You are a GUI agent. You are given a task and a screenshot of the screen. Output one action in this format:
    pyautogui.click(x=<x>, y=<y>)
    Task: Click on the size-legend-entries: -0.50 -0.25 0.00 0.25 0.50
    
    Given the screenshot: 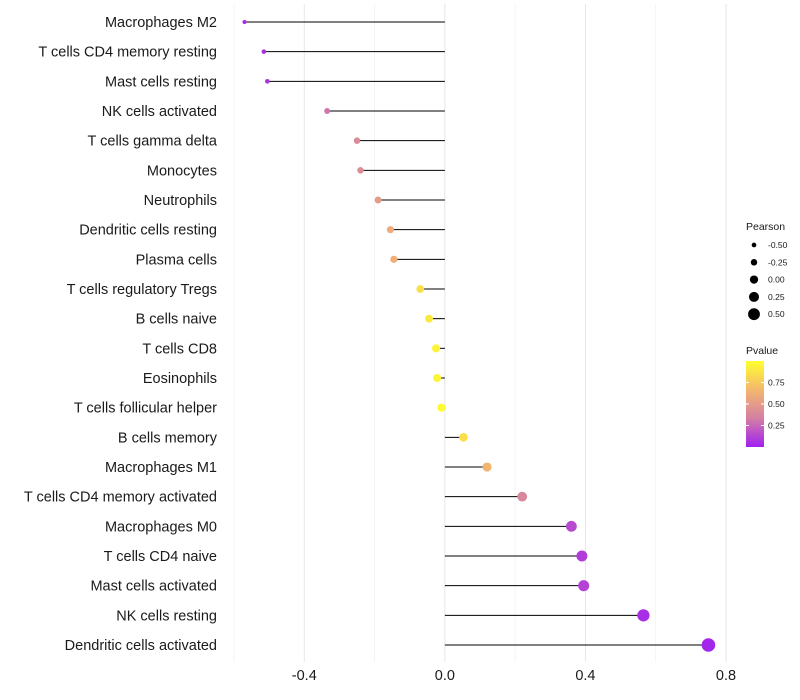 What is the action you would take?
    pyautogui.click(x=768, y=280)
    